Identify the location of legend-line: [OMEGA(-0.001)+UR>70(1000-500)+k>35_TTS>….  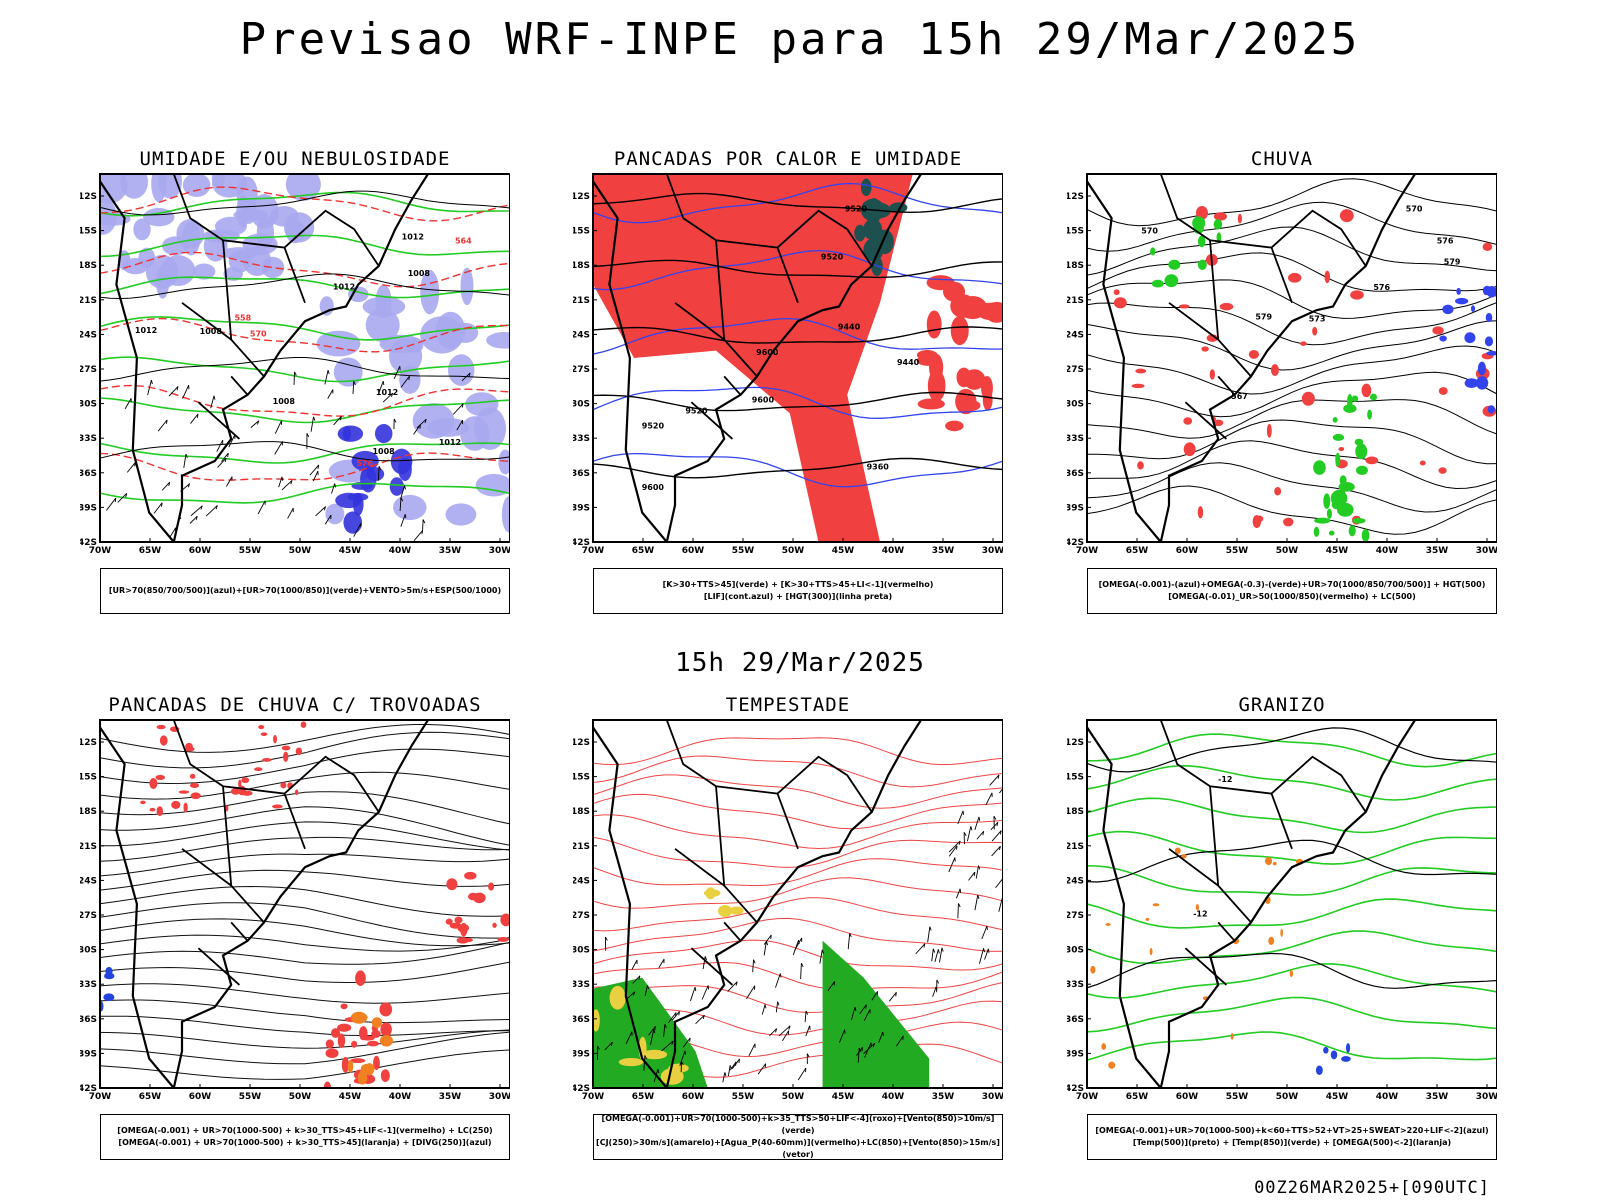
(798, 1124).